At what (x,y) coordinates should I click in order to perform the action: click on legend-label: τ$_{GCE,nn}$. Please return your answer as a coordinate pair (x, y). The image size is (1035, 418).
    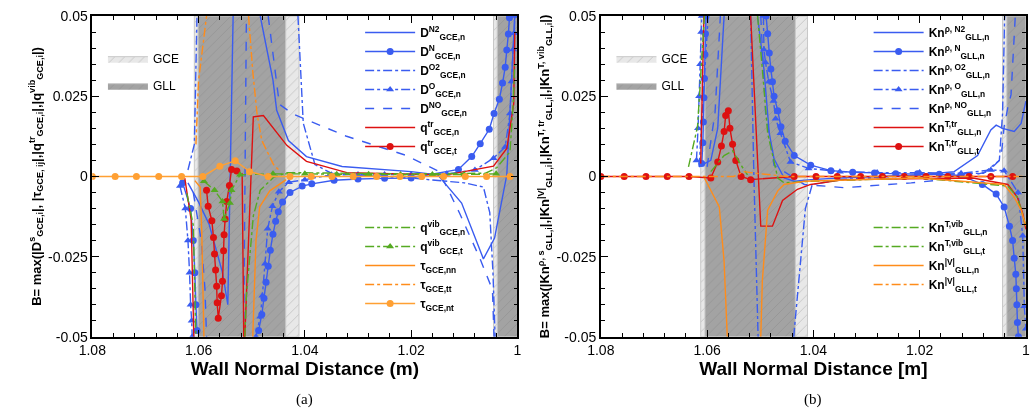
    Looking at the image, I should click on (438, 267).